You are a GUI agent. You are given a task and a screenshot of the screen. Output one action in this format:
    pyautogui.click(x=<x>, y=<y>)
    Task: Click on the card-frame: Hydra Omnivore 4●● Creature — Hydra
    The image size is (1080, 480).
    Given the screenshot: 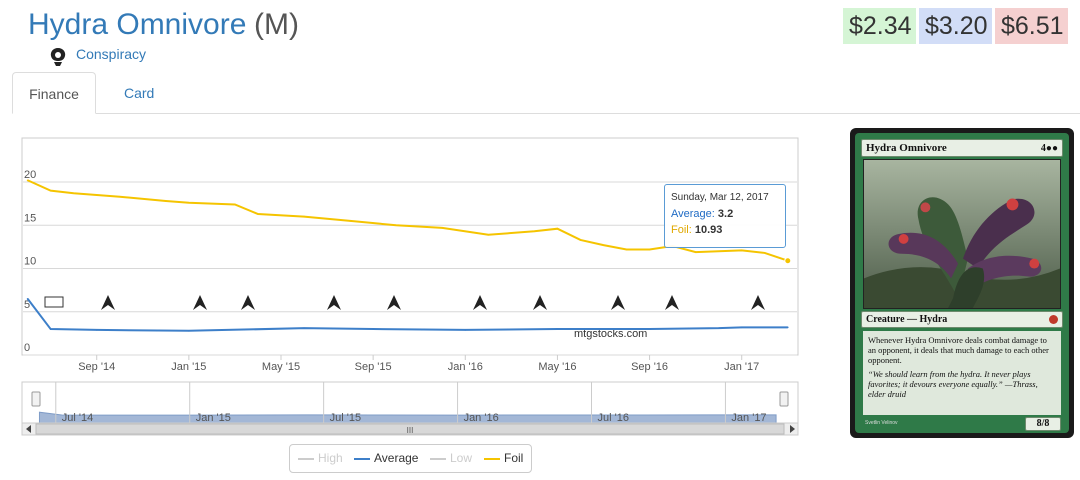 What is the action you would take?
    pyautogui.click(x=962, y=283)
    